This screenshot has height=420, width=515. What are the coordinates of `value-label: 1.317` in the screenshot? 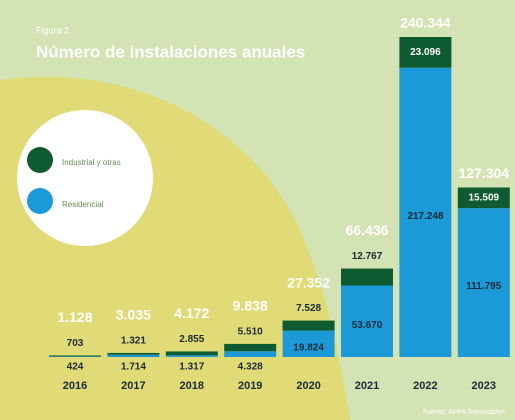 It's located at (191, 367).